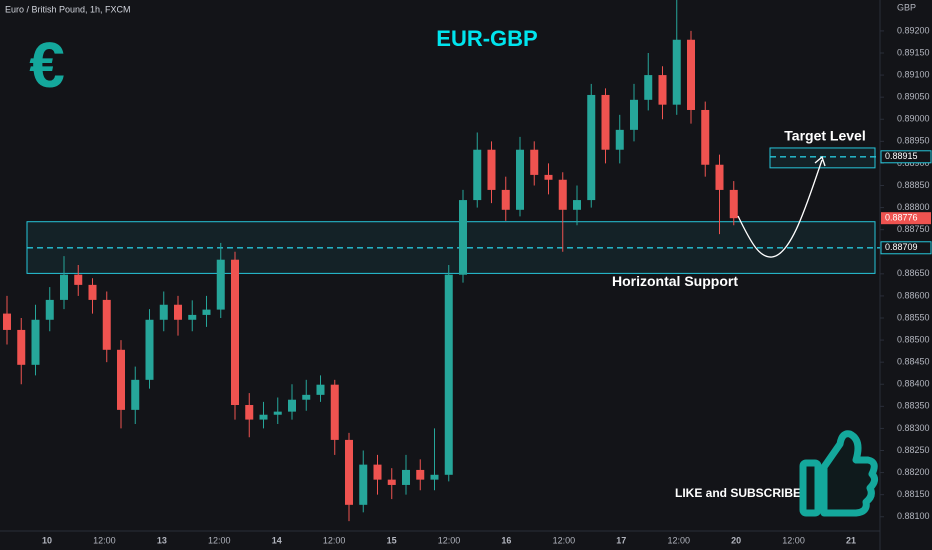 The height and width of the screenshot is (550, 932). Describe the element at coordinates (780, 208) in the screenshot. I see `projection-arrow` at that location.